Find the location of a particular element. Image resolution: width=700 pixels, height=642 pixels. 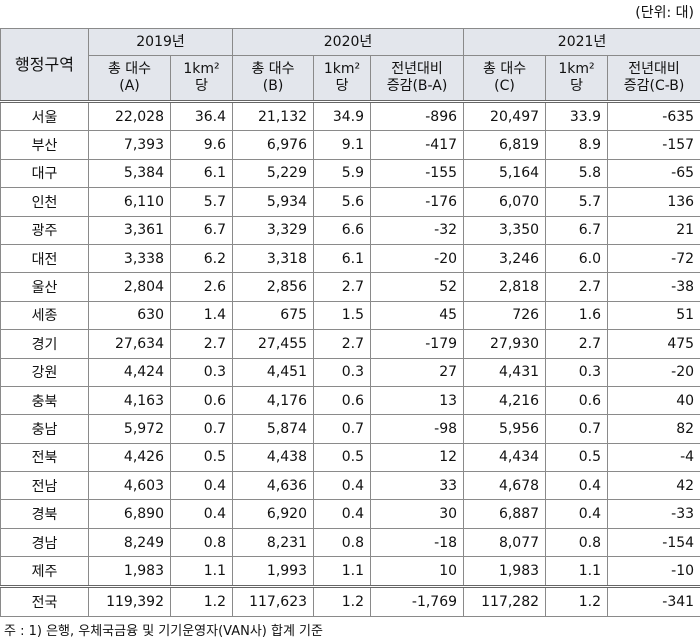

value-cell: 27,455 is located at coordinates (273, 344).